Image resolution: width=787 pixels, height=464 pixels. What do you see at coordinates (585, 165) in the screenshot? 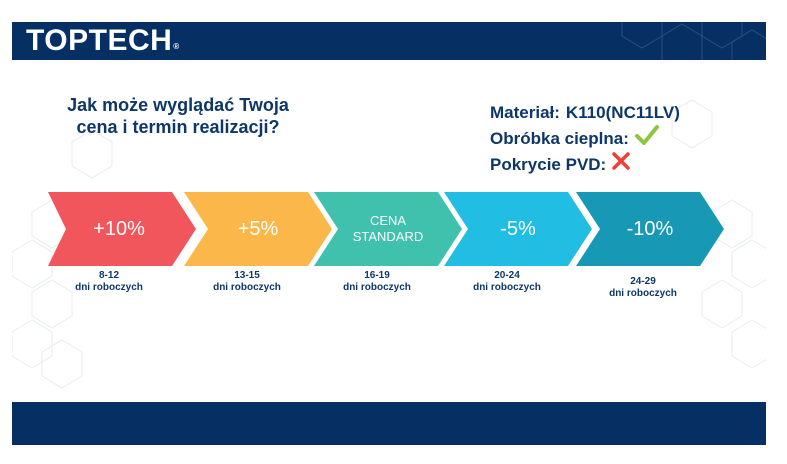
I see `spec-pvd-coating: Pokrycie PVD:` at bounding box center [585, 165].